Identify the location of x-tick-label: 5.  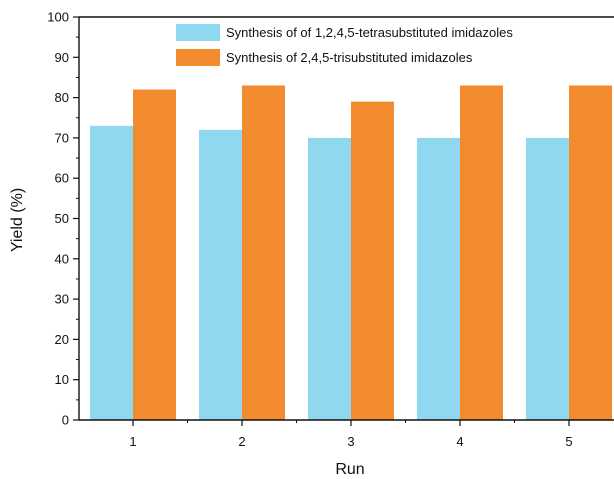
(568, 441).